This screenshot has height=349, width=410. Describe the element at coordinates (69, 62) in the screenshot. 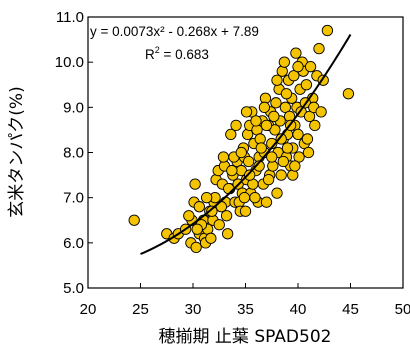

I see `y-tick-label: 10.0` at that location.